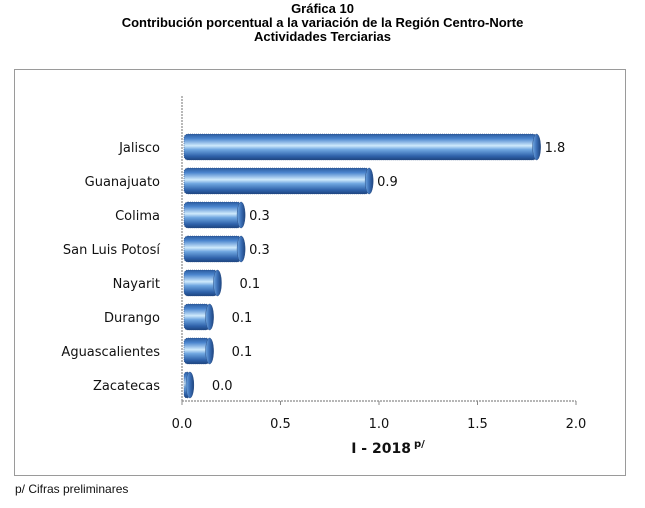 The width and height of the screenshot is (645, 508). What do you see at coordinates (139, 148) in the screenshot?
I see `category-label: Jalisco` at bounding box center [139, 148].